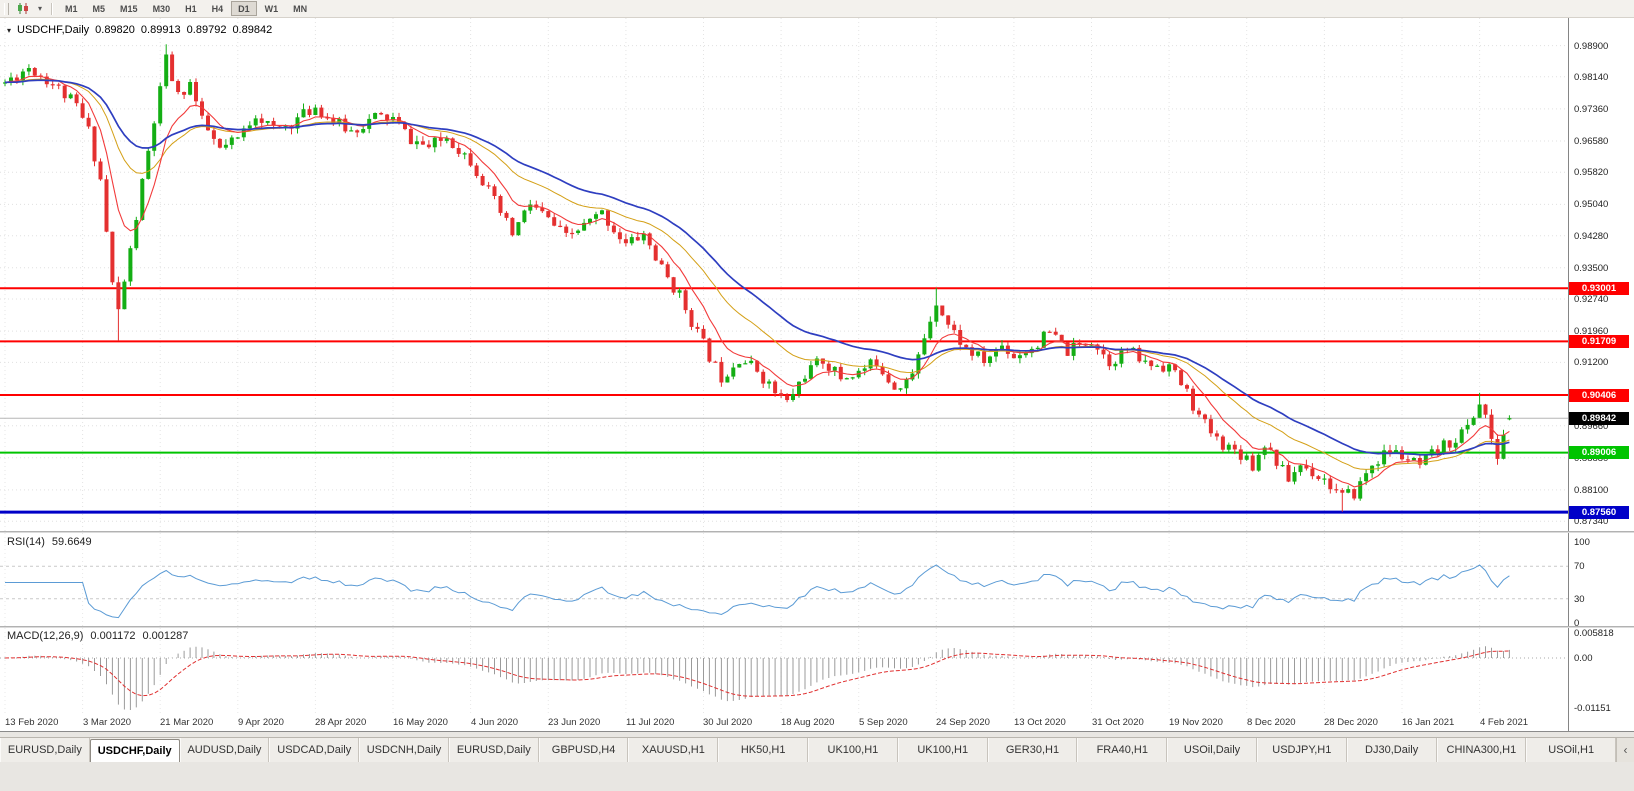  I want to click on chart-tab-15: DJ30,Daily, so click(1391, 750).